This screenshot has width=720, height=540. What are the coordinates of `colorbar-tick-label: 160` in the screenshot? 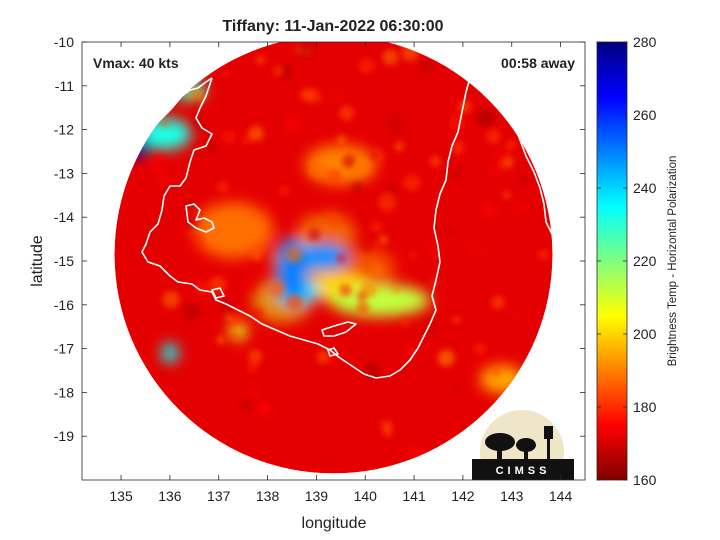 It's located at (645, 480).